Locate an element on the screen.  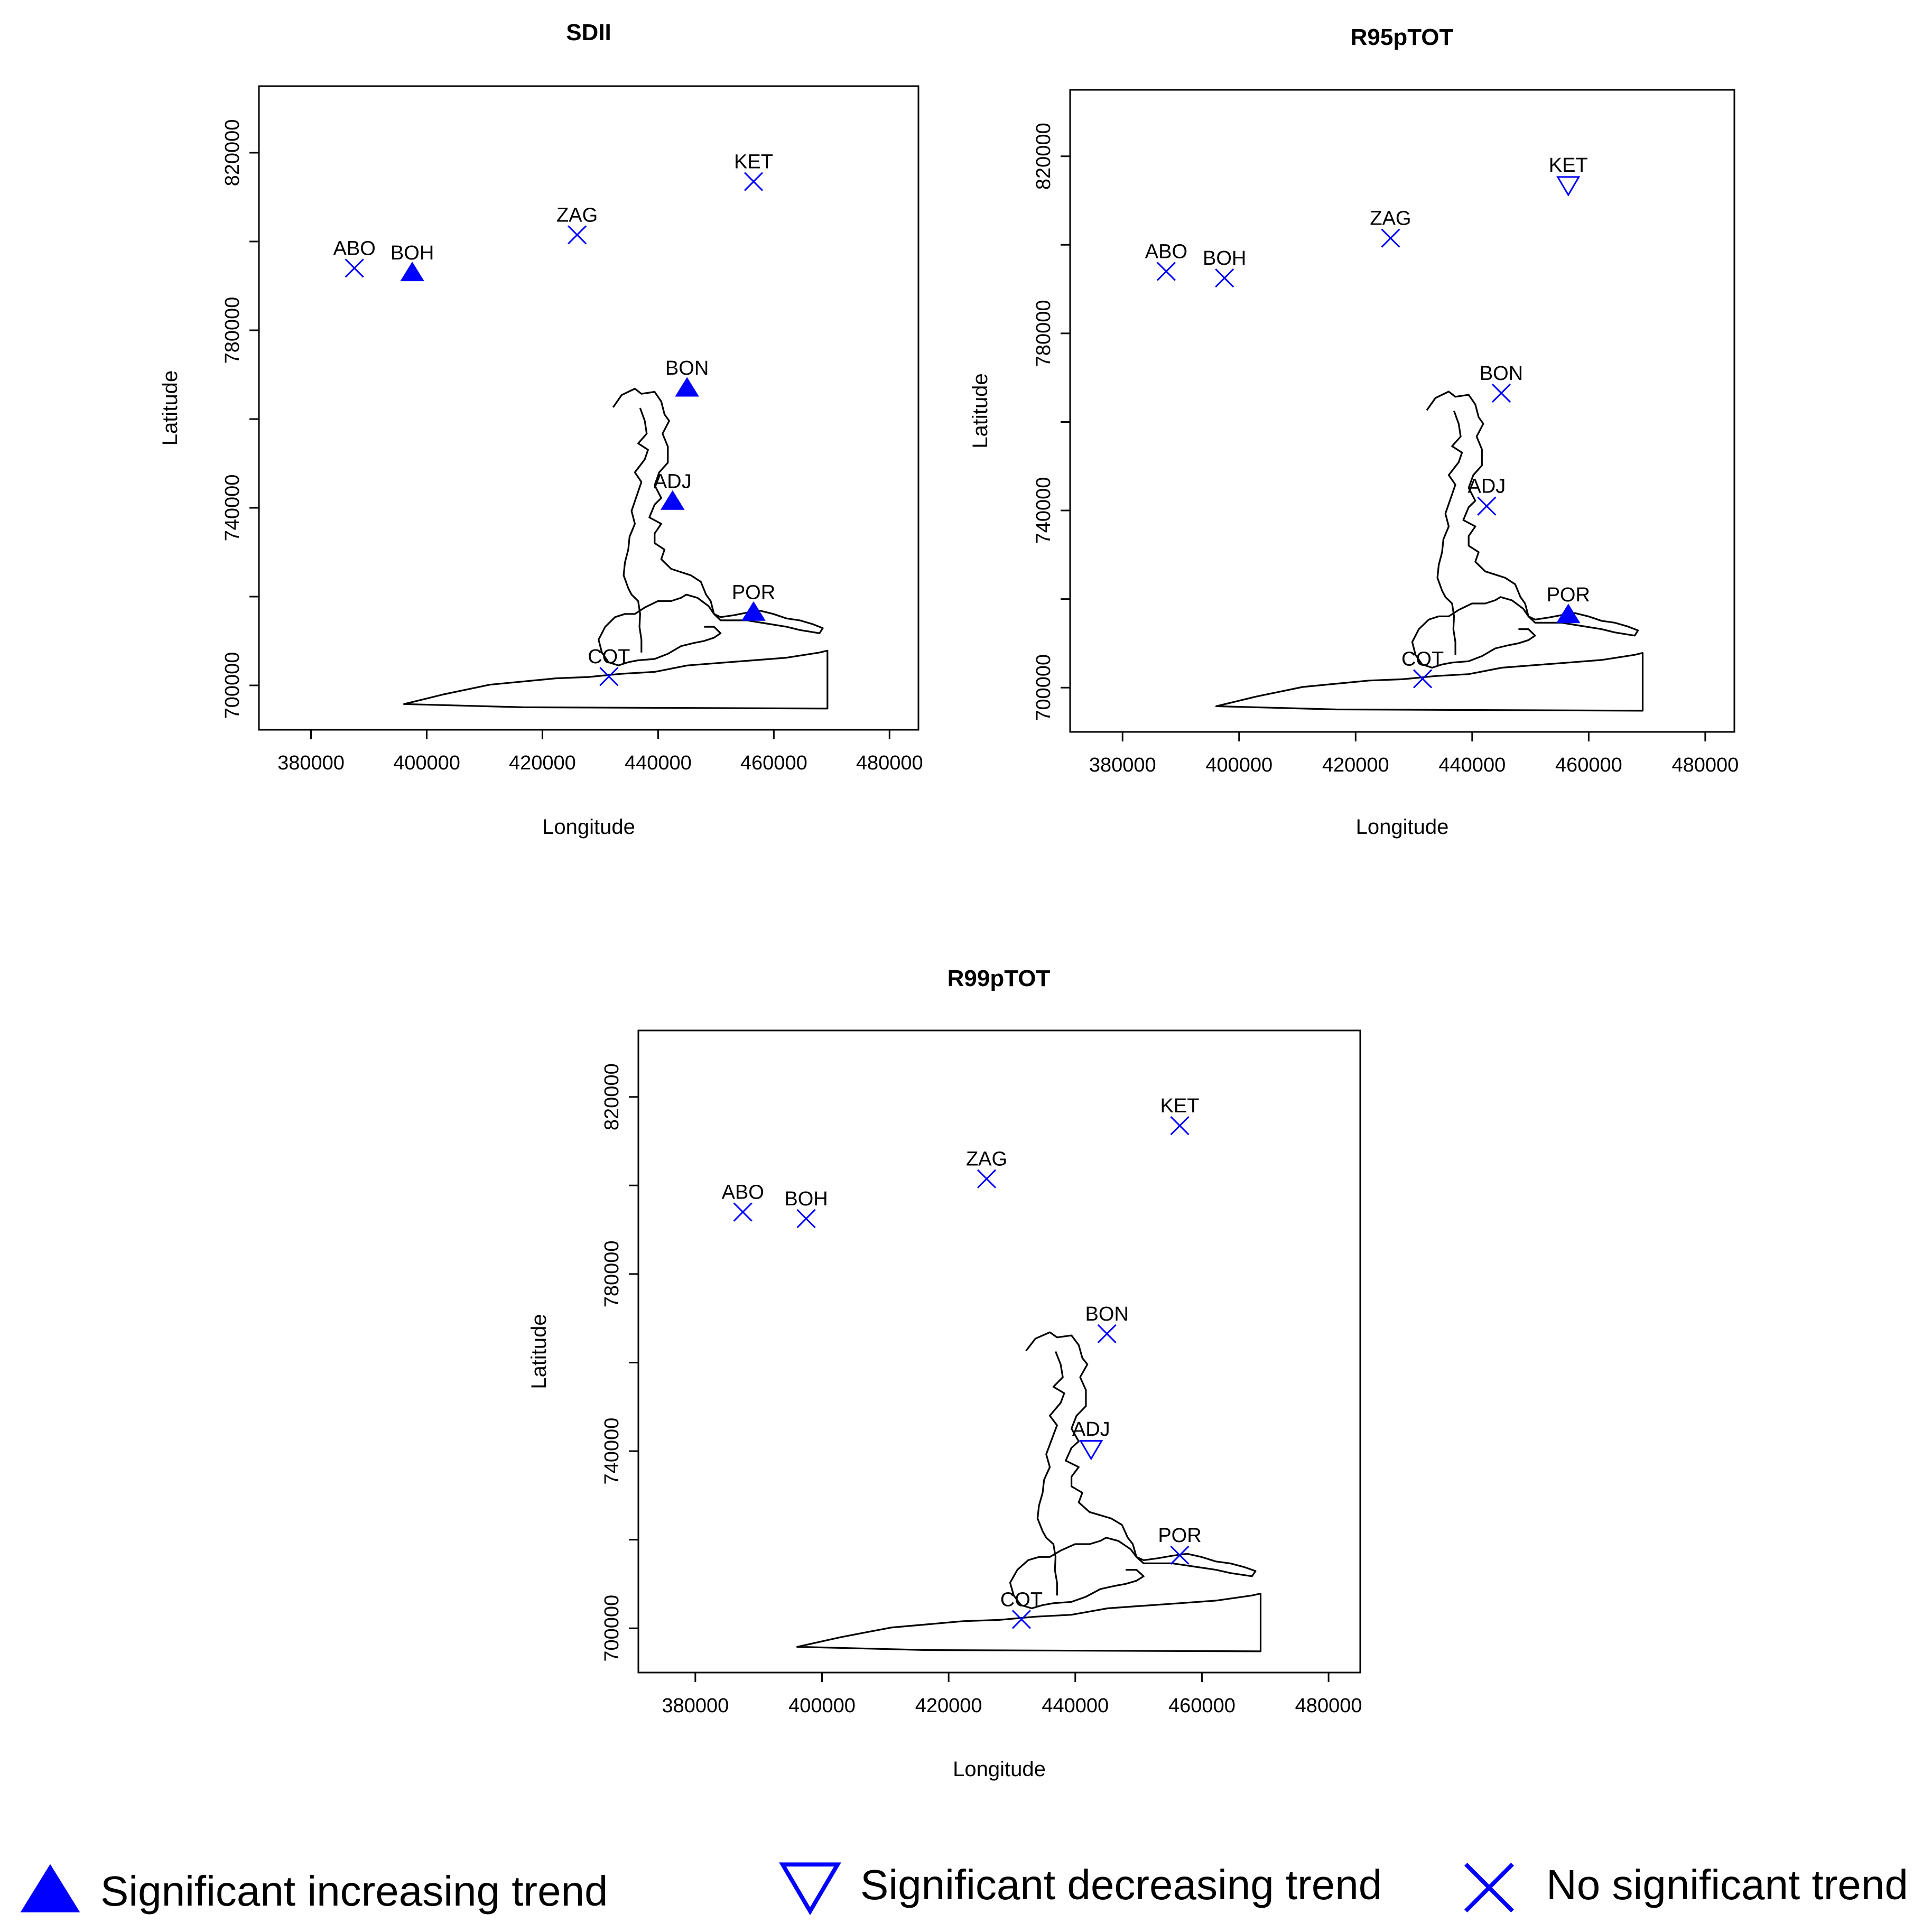
legend-item-increasing: Significant increasing trend is located at coordinates (314, 1890).